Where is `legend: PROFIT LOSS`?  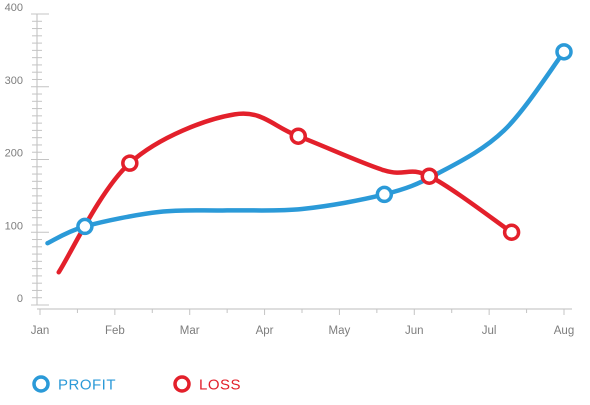
legend: PROFIT LOSS is located at coordinates (136, 384).